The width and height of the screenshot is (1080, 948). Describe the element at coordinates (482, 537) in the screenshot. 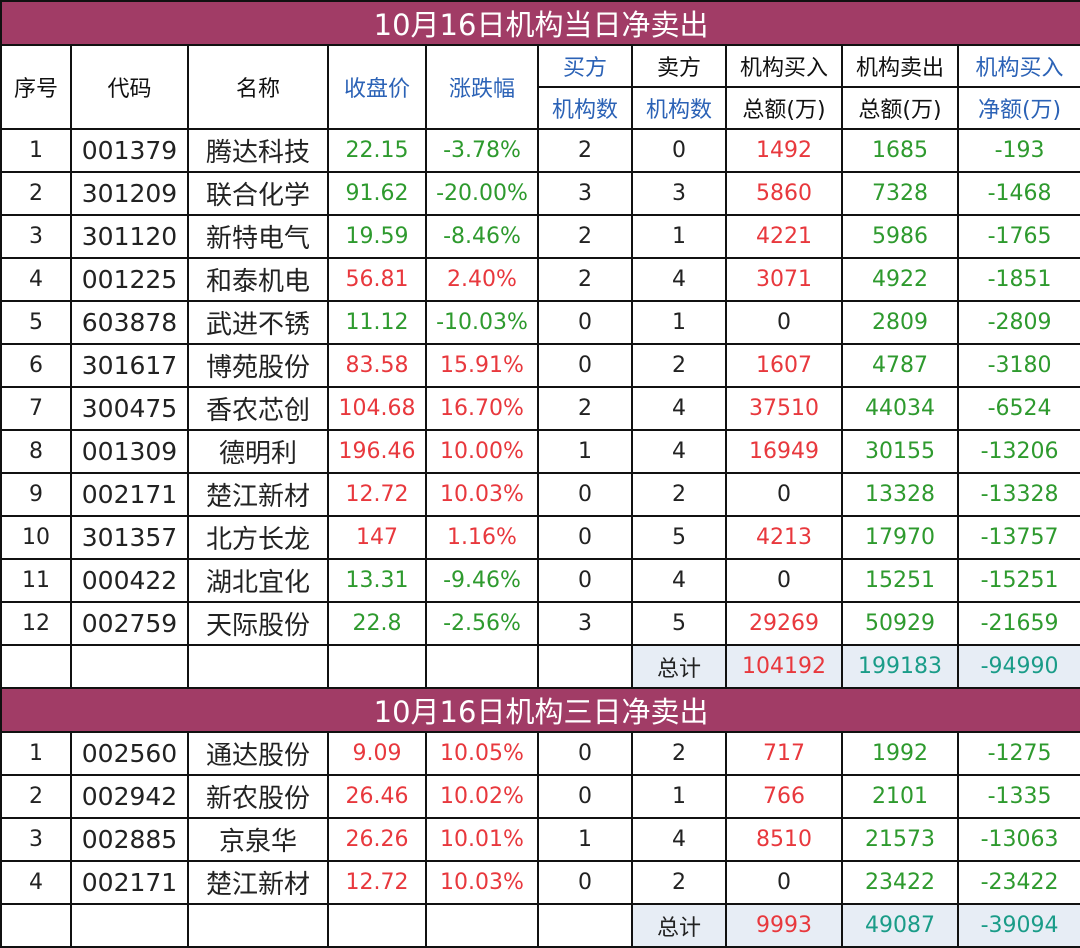

I see `row-change-pct: 1.16%` at that location.